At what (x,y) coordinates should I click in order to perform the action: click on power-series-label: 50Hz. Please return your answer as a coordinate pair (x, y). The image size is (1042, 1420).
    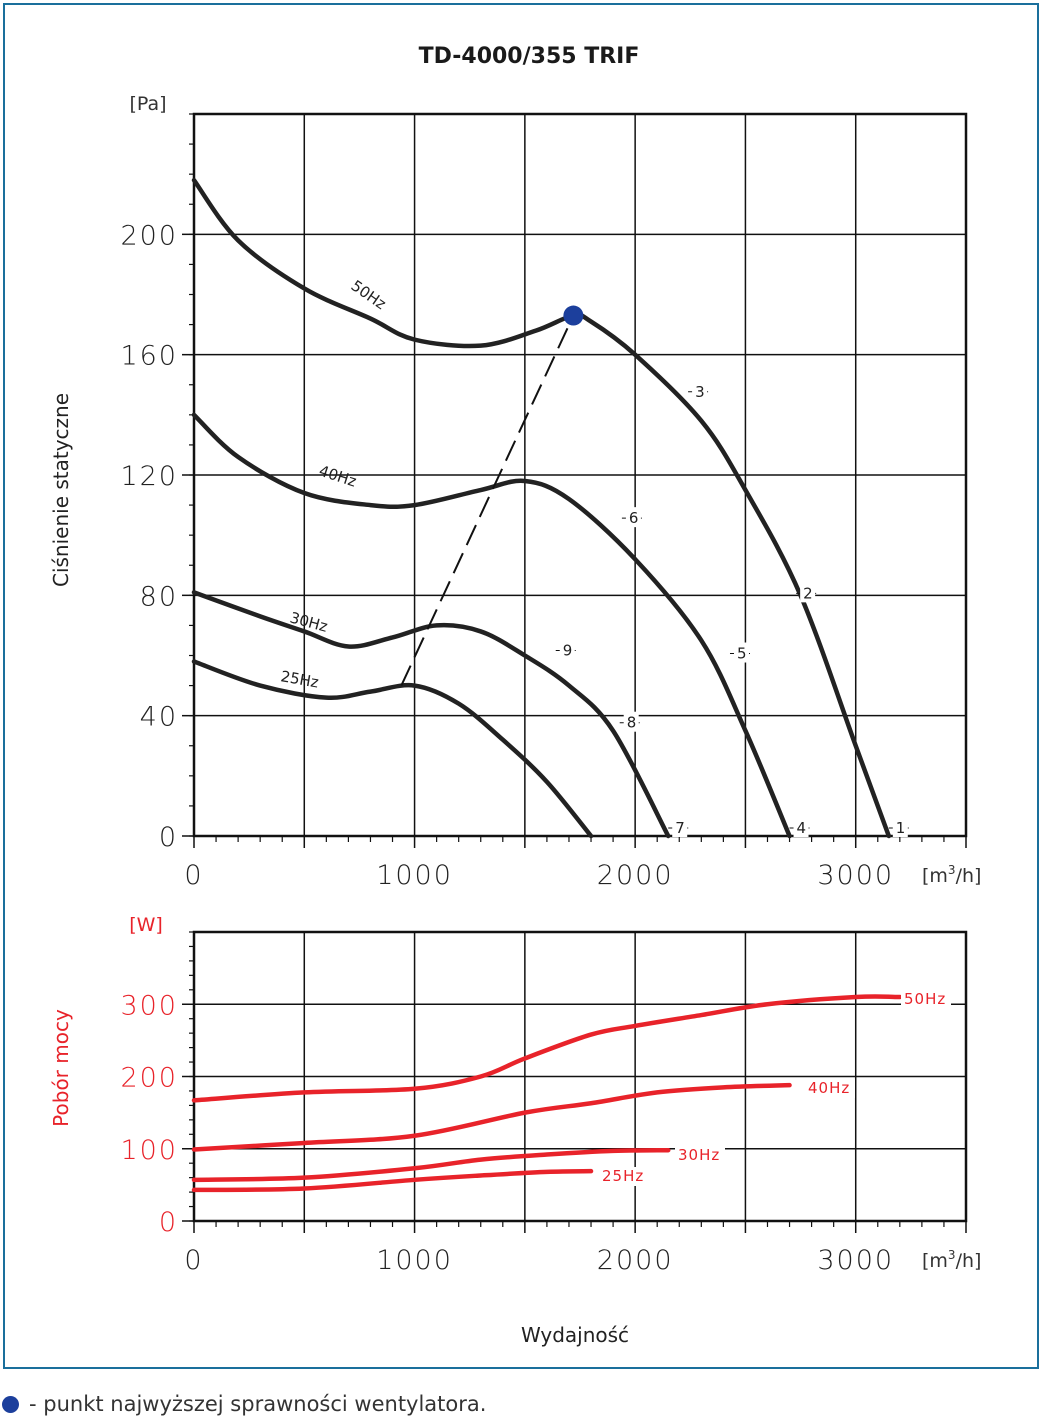
    Looking at the image, I should click on (925, 999).